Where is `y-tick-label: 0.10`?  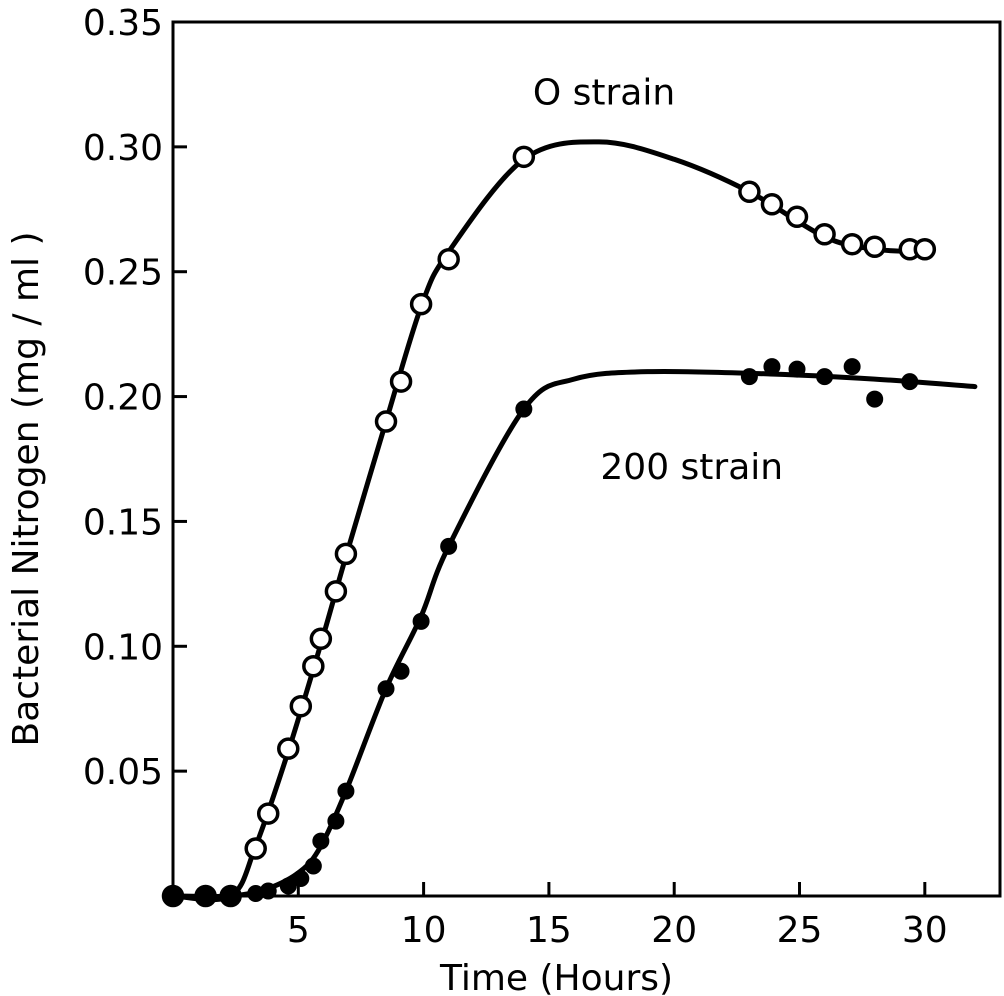 y-tick-label: 0.10 is located at coordinates (123, 647).